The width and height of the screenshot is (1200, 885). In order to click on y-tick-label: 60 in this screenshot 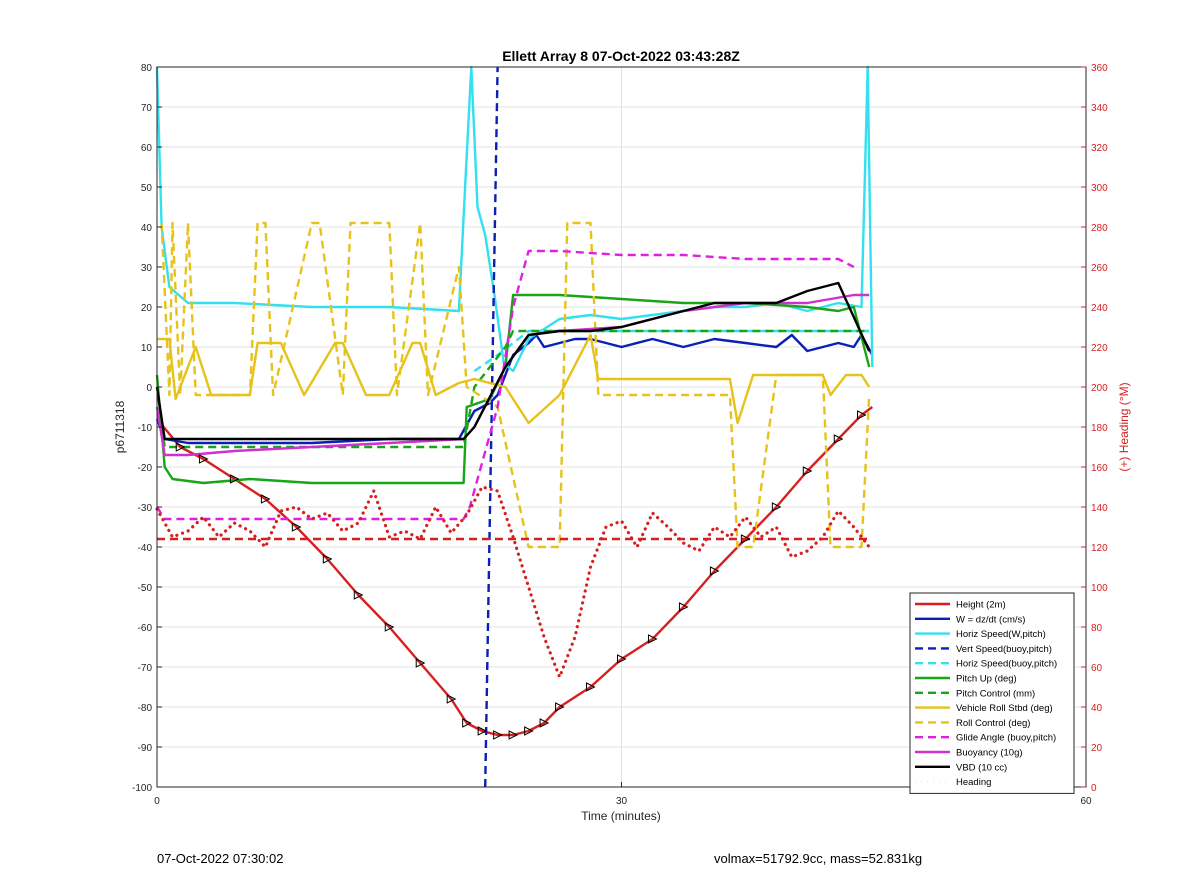, I will do `click(147, 148)`.